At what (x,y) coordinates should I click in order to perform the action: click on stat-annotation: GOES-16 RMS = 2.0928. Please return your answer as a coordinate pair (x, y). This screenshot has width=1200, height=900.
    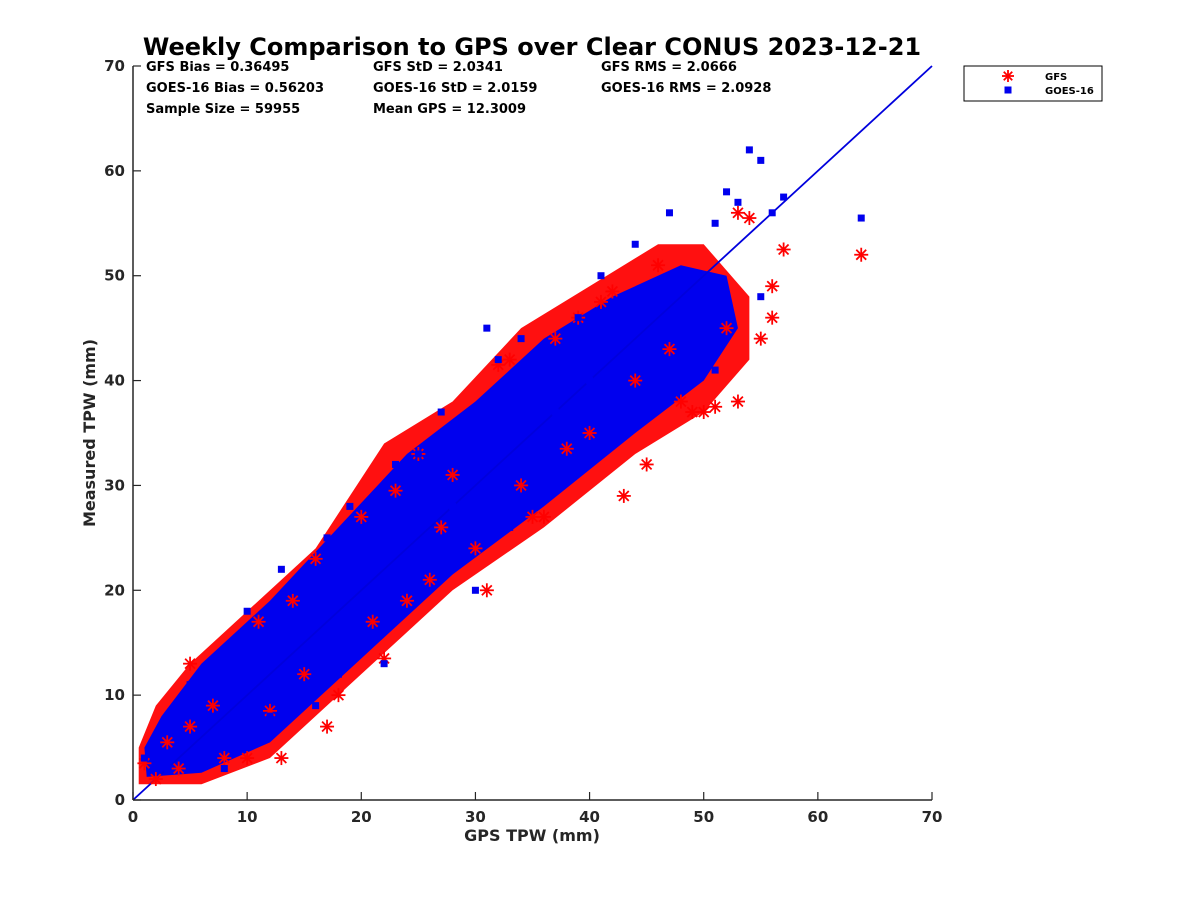
    Looking at the image, I should click on (686, 88).